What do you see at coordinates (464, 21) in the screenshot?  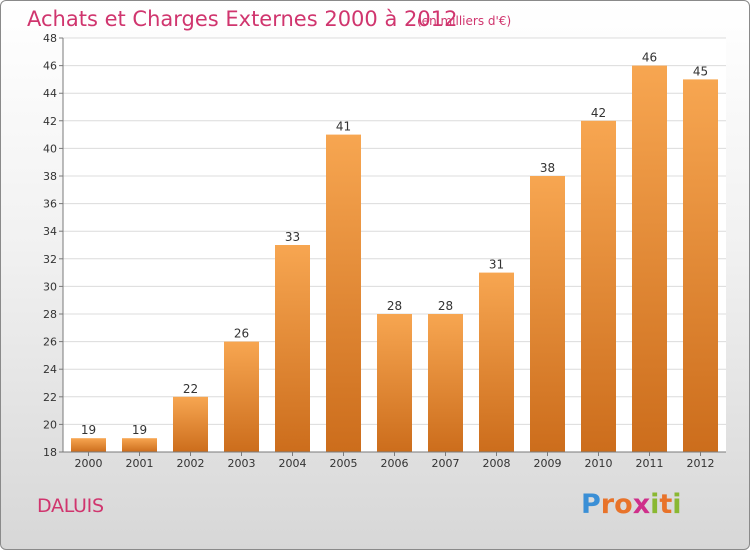 I see `chart-subtitle: (en milliers d'€)` at bounding box center [464, 21].